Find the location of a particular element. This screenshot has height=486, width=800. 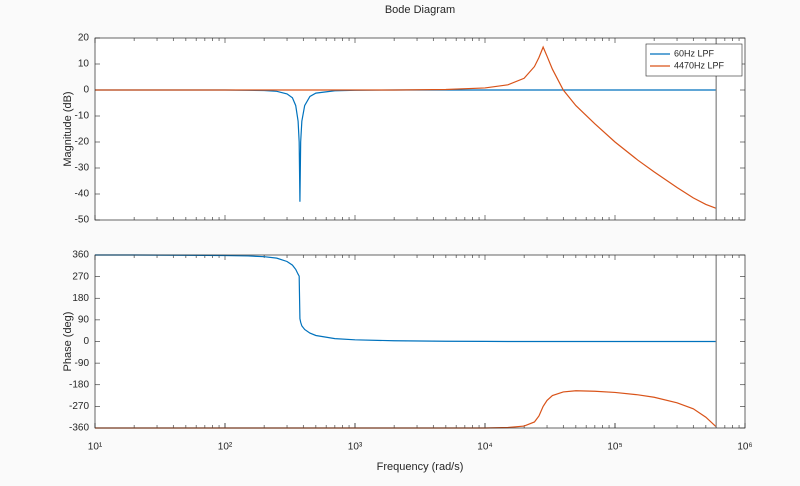

y-tick-label: -90 is located at coordinates (82, 363).